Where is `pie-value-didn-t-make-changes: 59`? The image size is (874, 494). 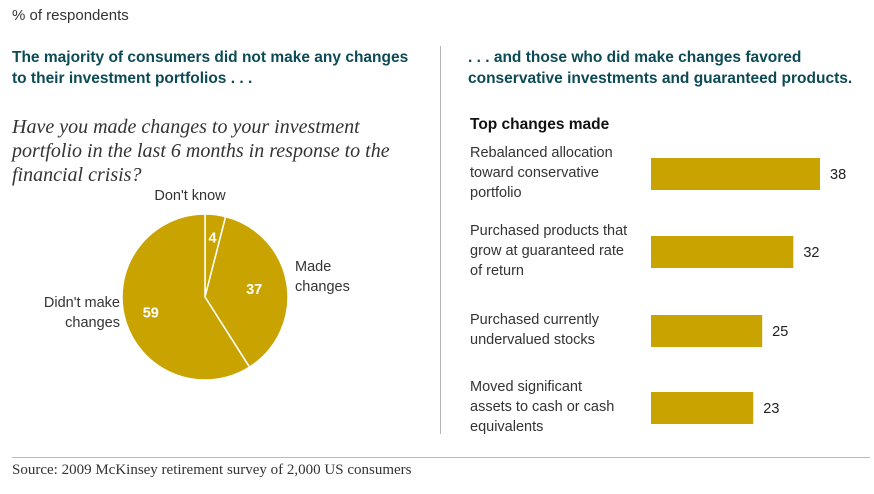
pie-value-didn-t-make-changes: 59 is located at coordinates (151, 314).